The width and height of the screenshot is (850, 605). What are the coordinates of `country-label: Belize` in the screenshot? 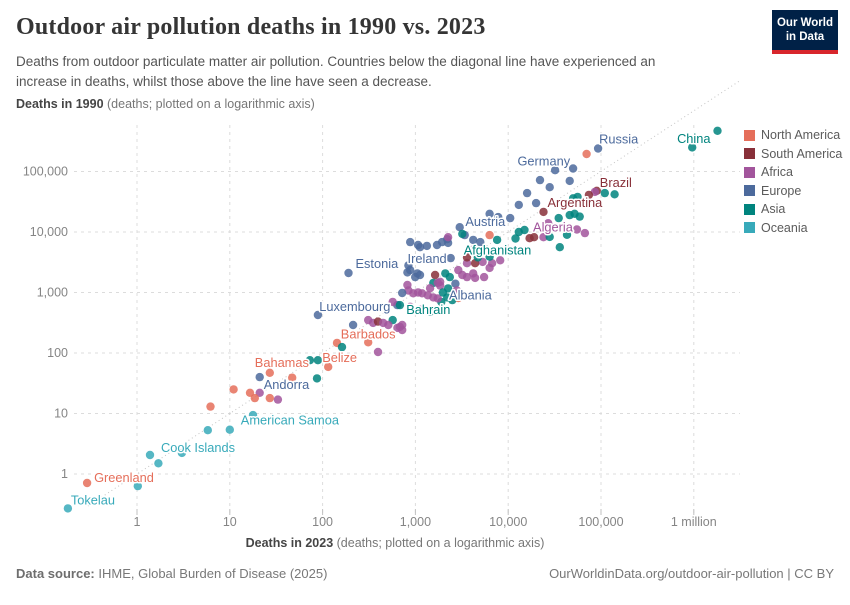 It's located at (340, 357).